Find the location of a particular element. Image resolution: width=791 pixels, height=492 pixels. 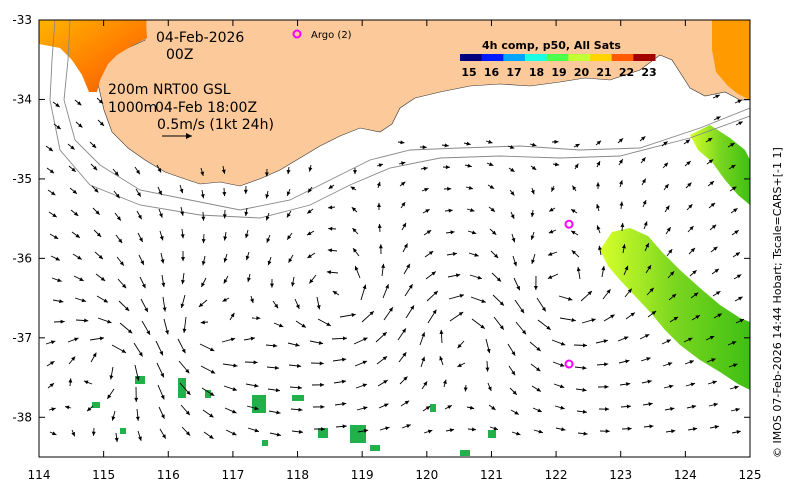

argo-legend-label: Argo (2) is located at coordinates (331, 35).